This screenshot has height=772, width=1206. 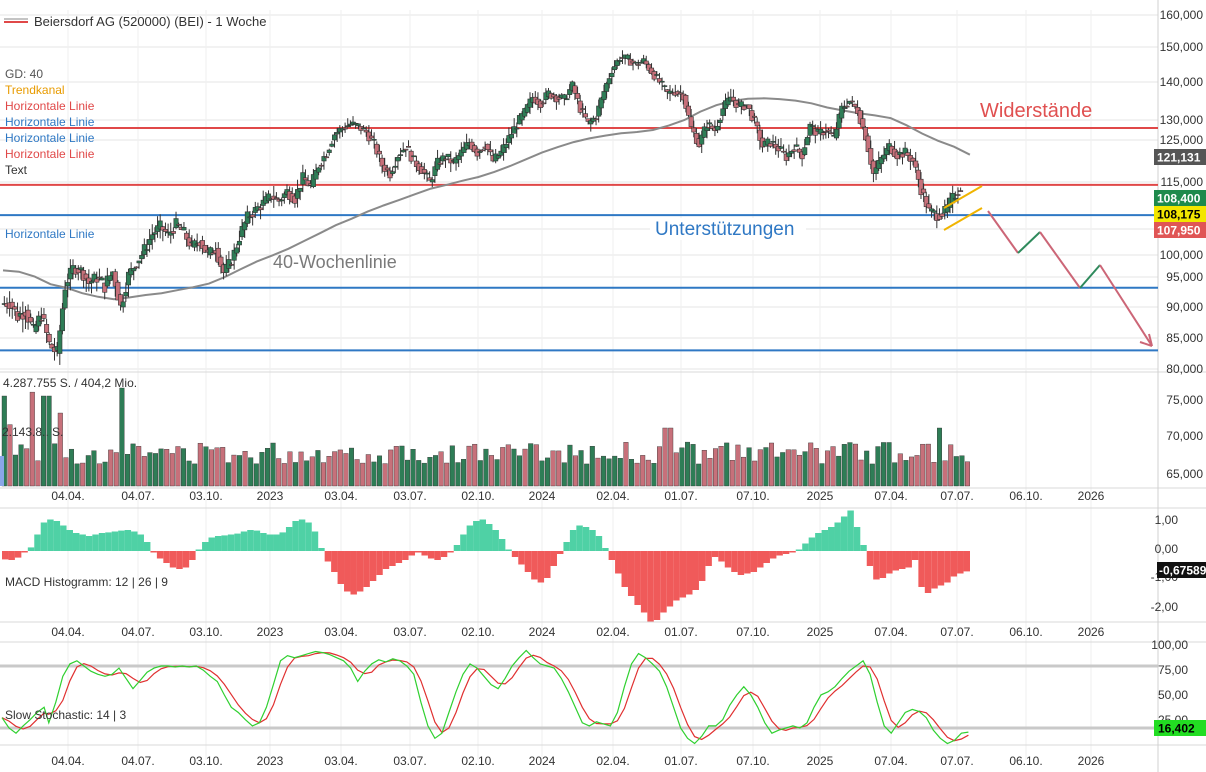 I want to click on legend-item-text: Text, so click(x=16, y=170).